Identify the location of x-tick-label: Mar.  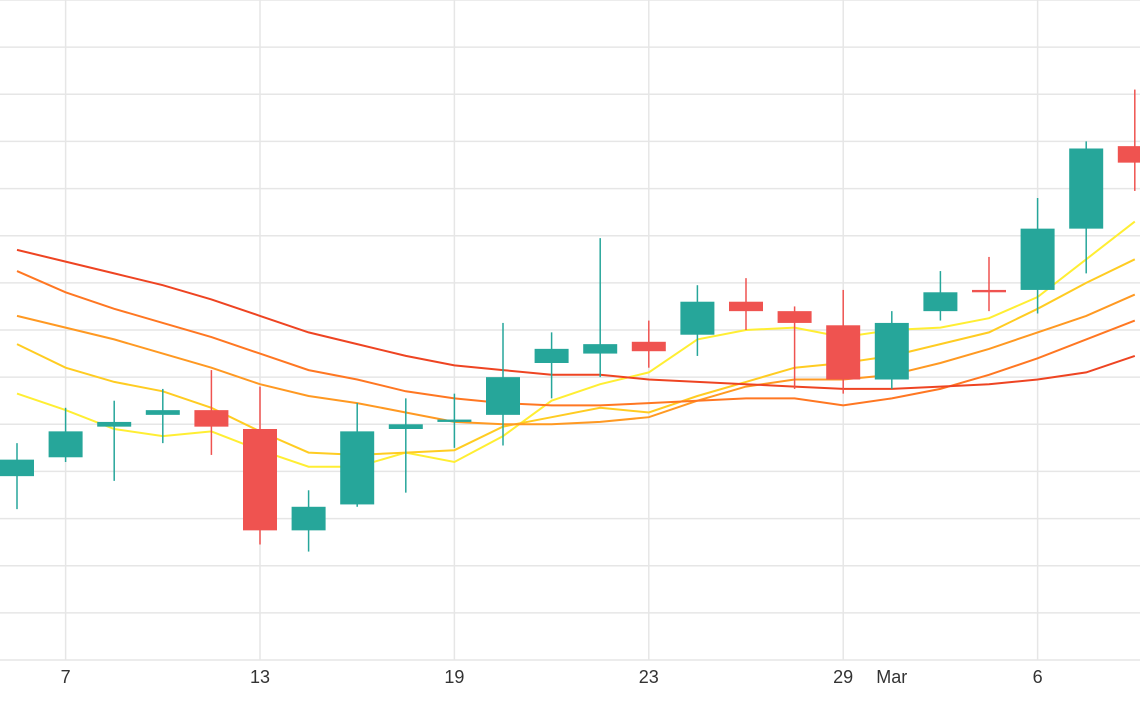
(891, 677).